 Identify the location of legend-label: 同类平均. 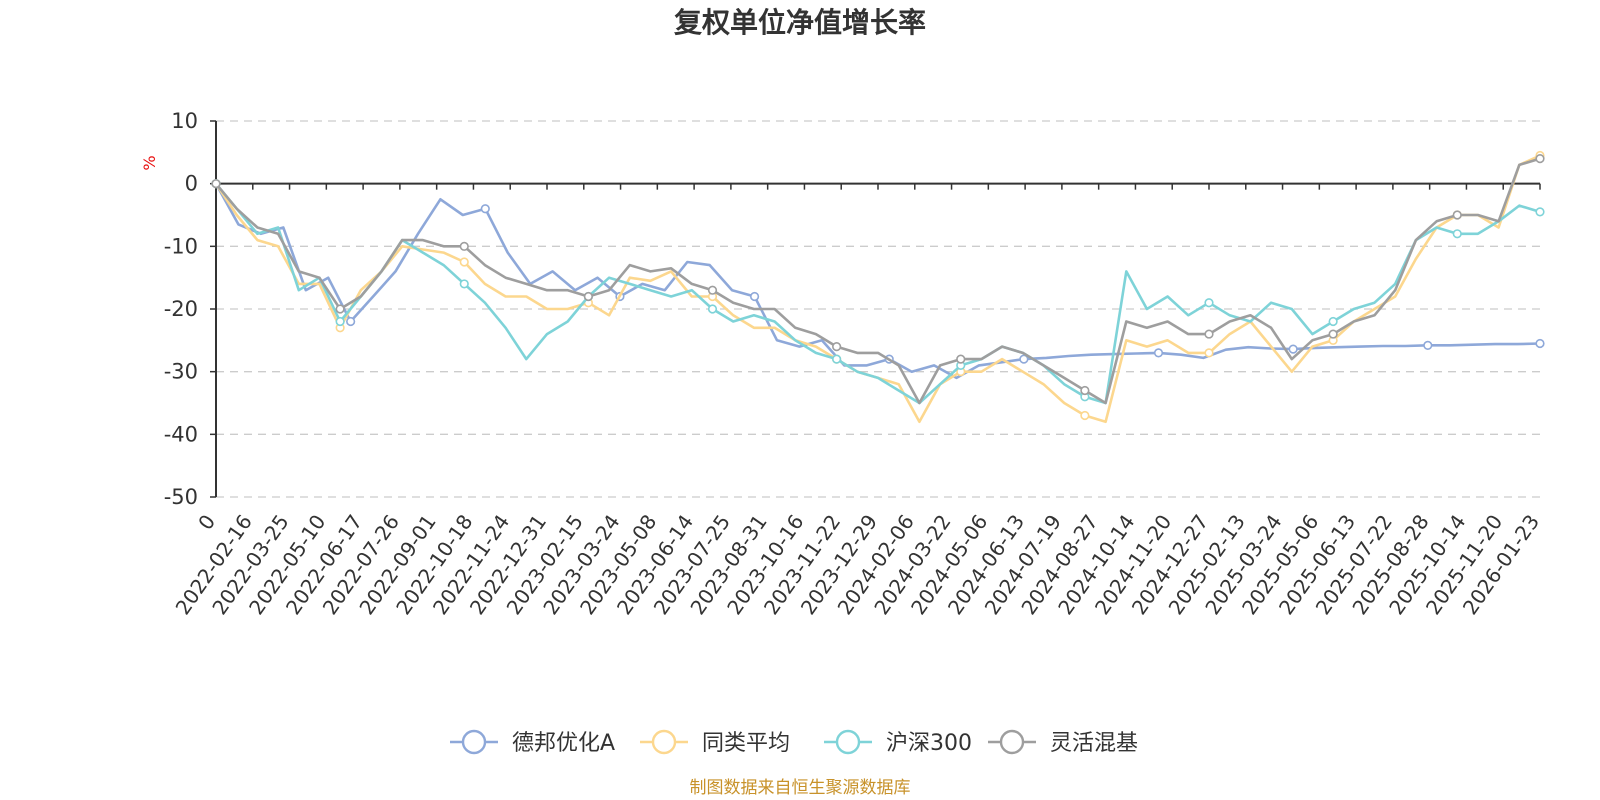
(746, 743).